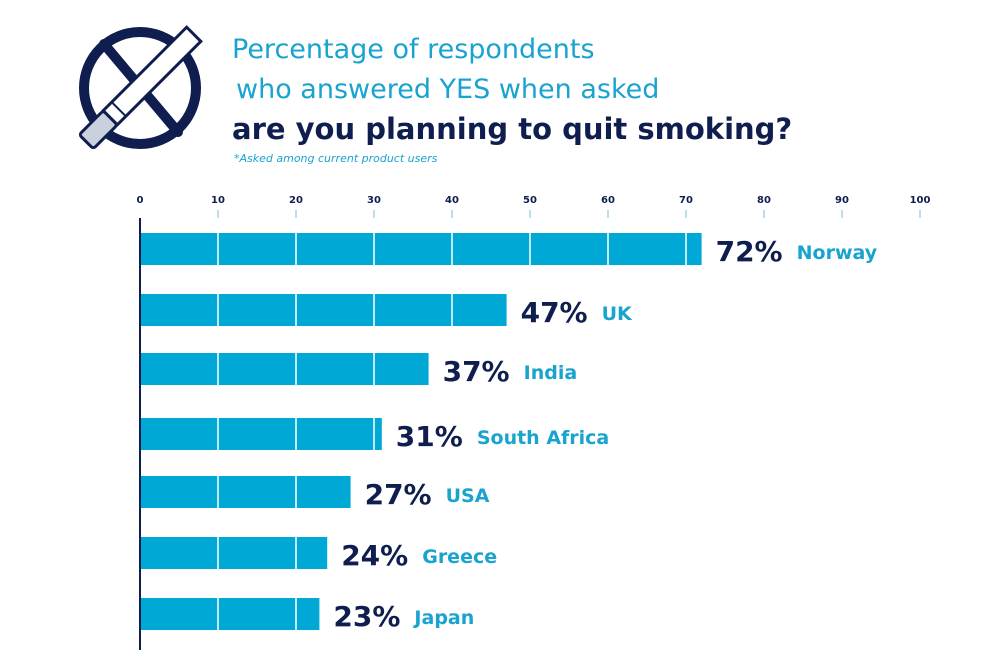  What do you see at coordinates (468, 496) in the screenshot?
I see `category-label: USA` at bounding box center [468, 496].